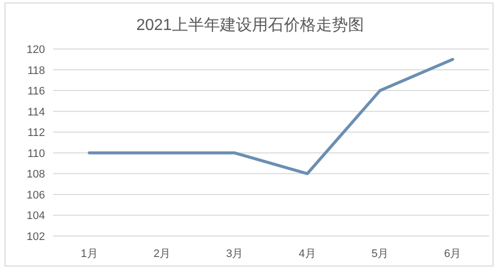 This screenshot has width=500, height=272. What do you see at coordinates (36, 112) in the screenshot?
I see `ytick: 114` at bounding box center [36, 112].